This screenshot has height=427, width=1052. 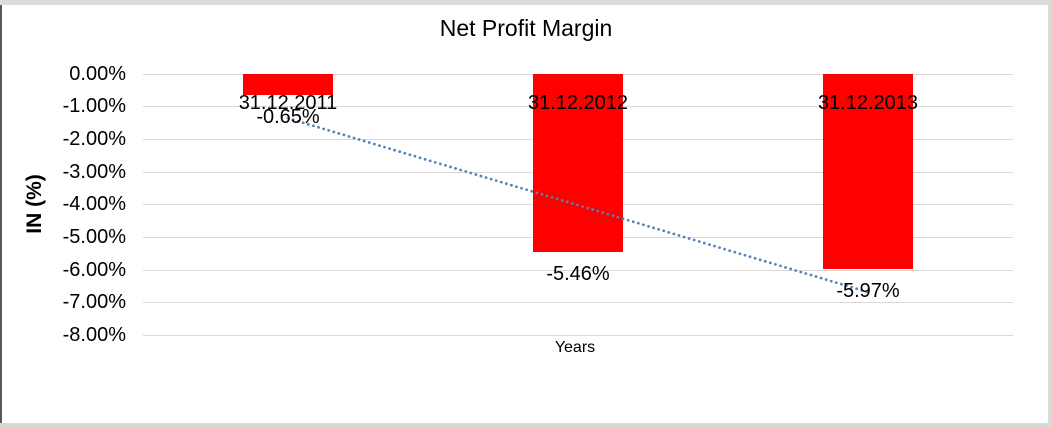 What do you see at coordinates (288, 84) in the screenshot?
I see `bar-31.12.2011` at bounding box center [288, 84].